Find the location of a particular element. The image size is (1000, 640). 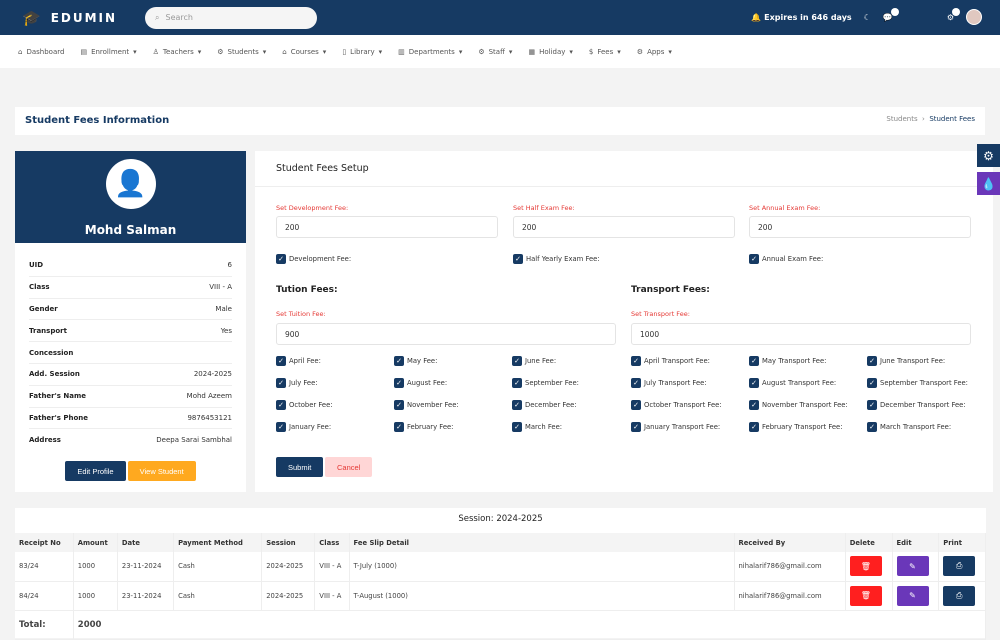

nav-item-departments: ▥ Departments ▾ is located at coordinates (430, 51).